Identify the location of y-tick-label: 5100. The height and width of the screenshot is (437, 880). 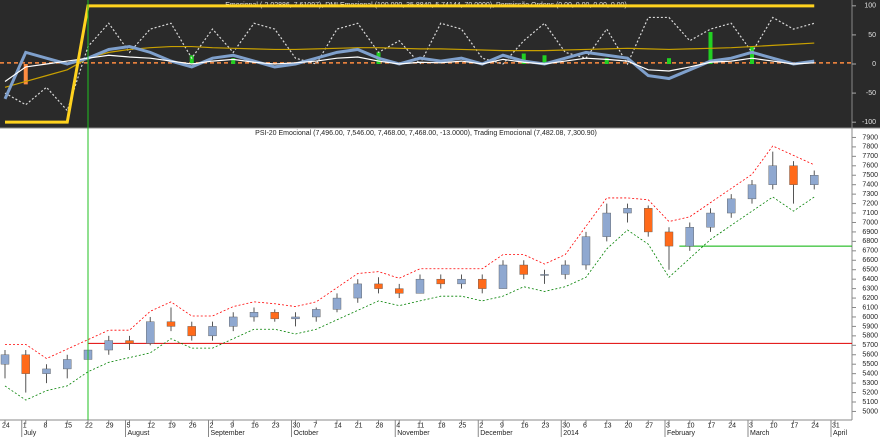
(870, 402).